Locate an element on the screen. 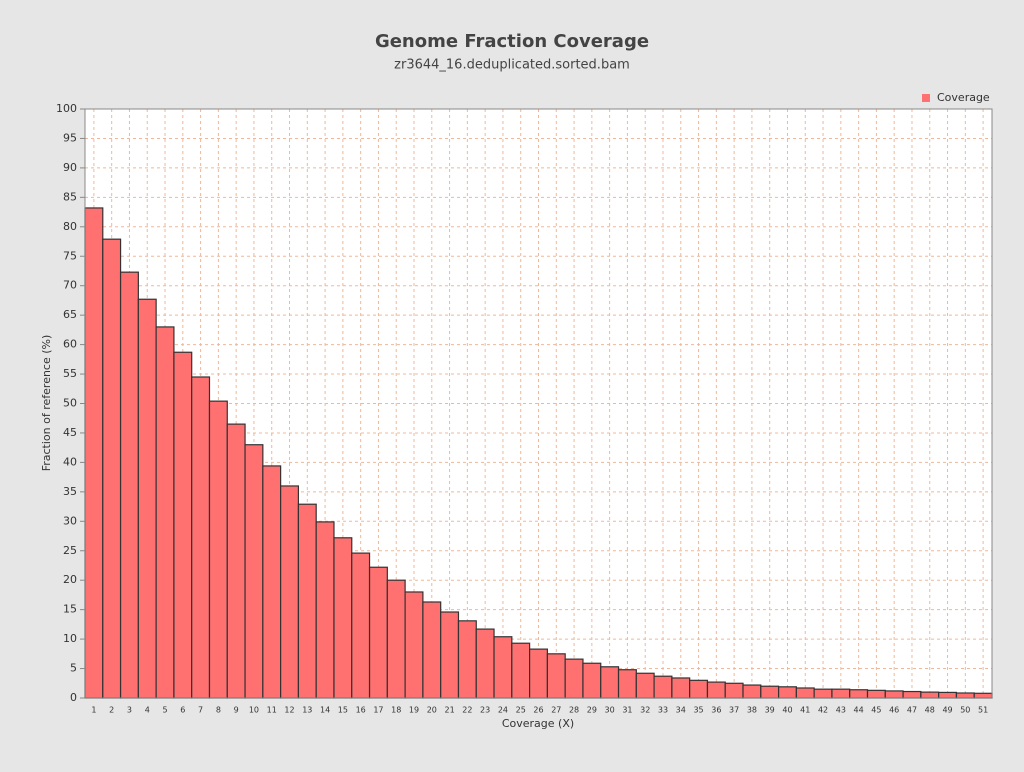 The width and height of the screenshot is (1024, 772). x-tick-label: 10 is located at coordinates (254, 710).